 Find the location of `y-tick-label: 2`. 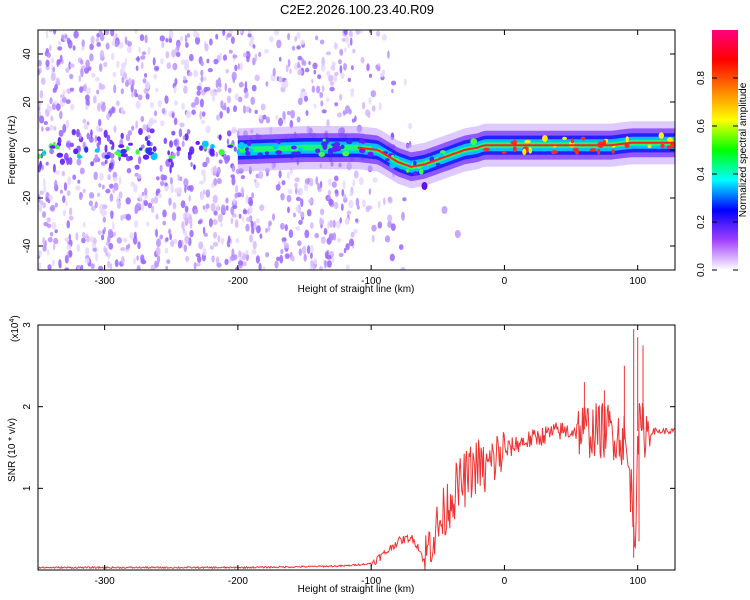

y-tick-label: 2 is located at coordinates (27, 406).